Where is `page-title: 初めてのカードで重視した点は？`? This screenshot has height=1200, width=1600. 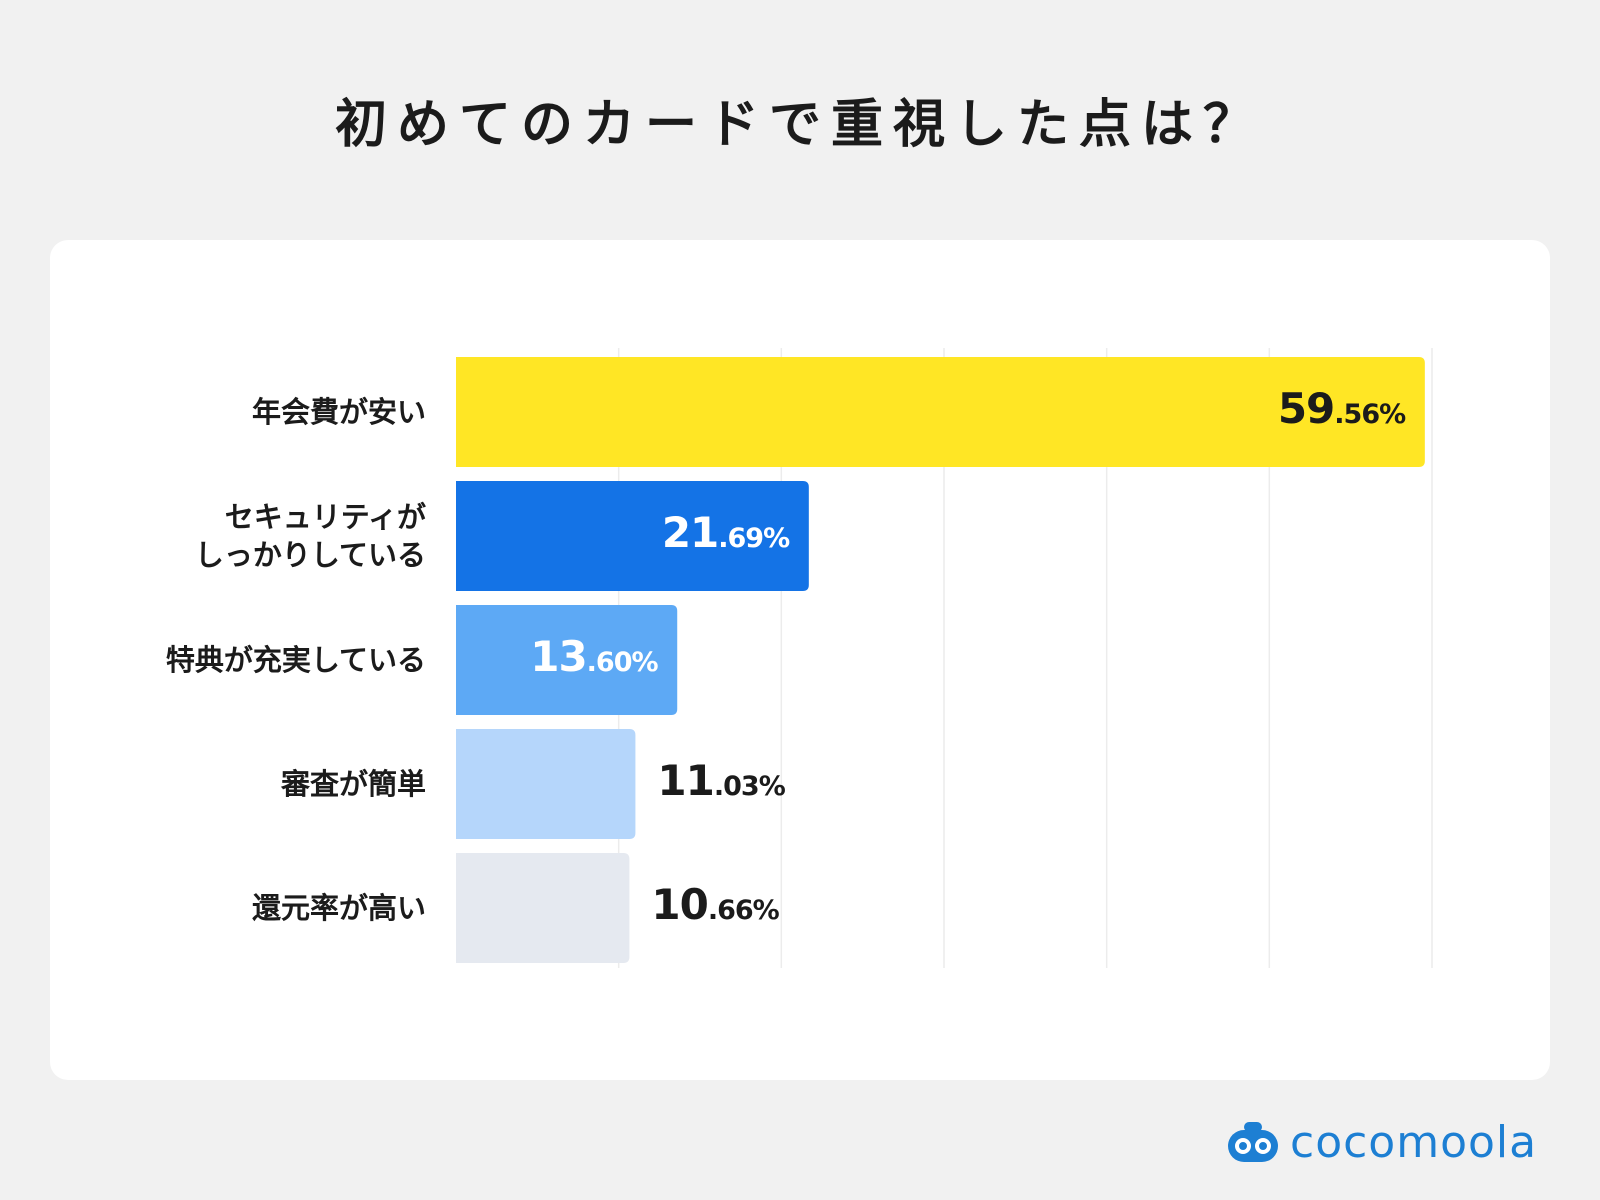
page-title: 初めてのカードで重視した点は？ is located at coordinates (799, 125).